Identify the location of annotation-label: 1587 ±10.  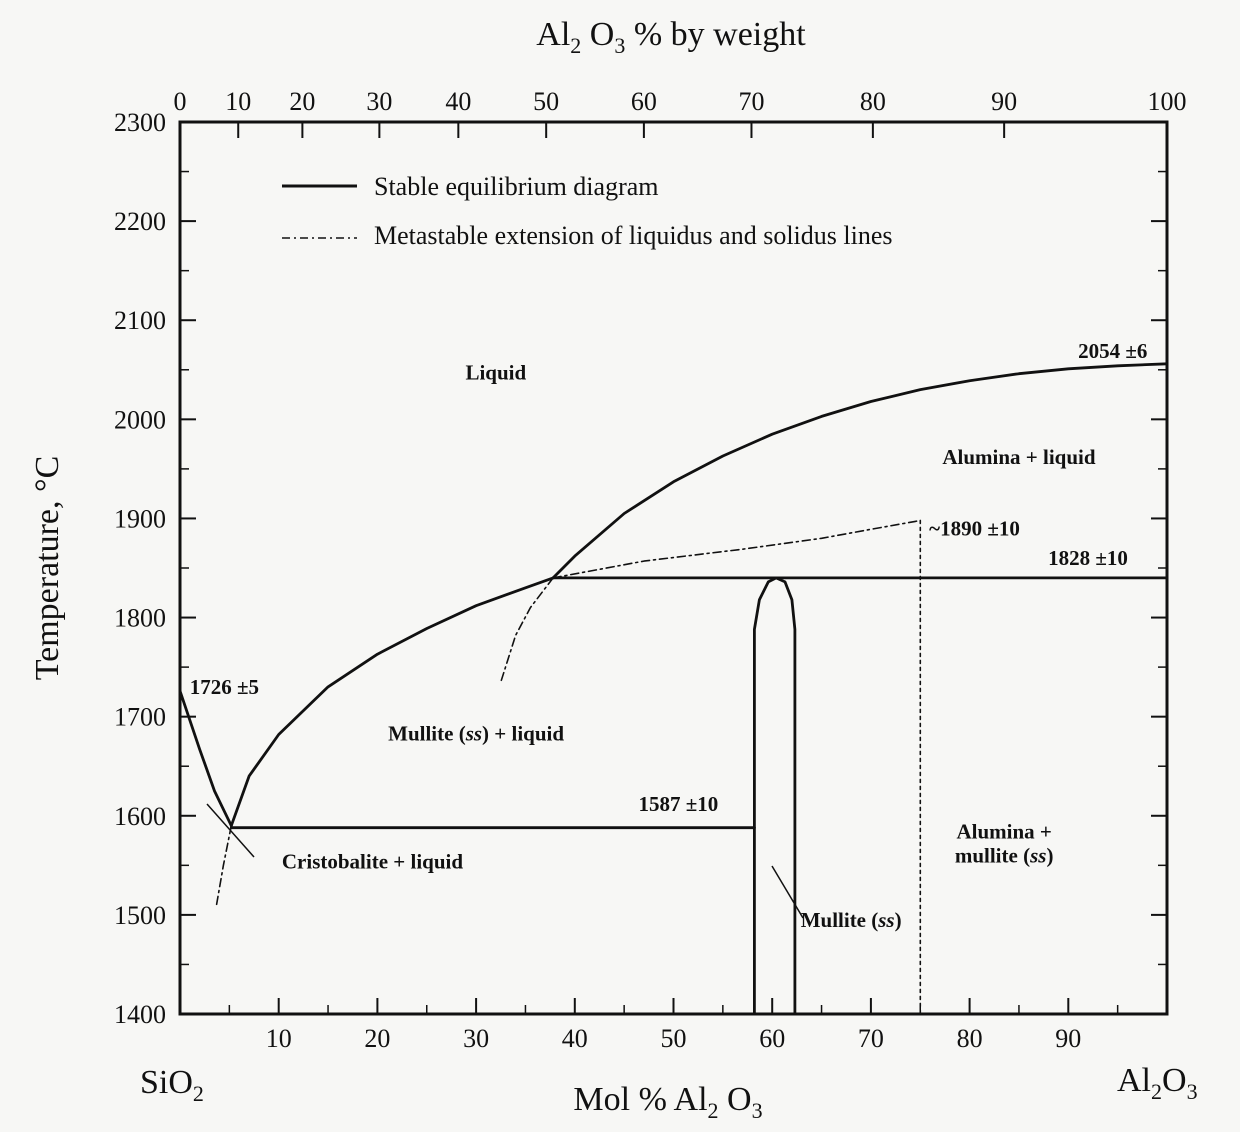
(679, 804).